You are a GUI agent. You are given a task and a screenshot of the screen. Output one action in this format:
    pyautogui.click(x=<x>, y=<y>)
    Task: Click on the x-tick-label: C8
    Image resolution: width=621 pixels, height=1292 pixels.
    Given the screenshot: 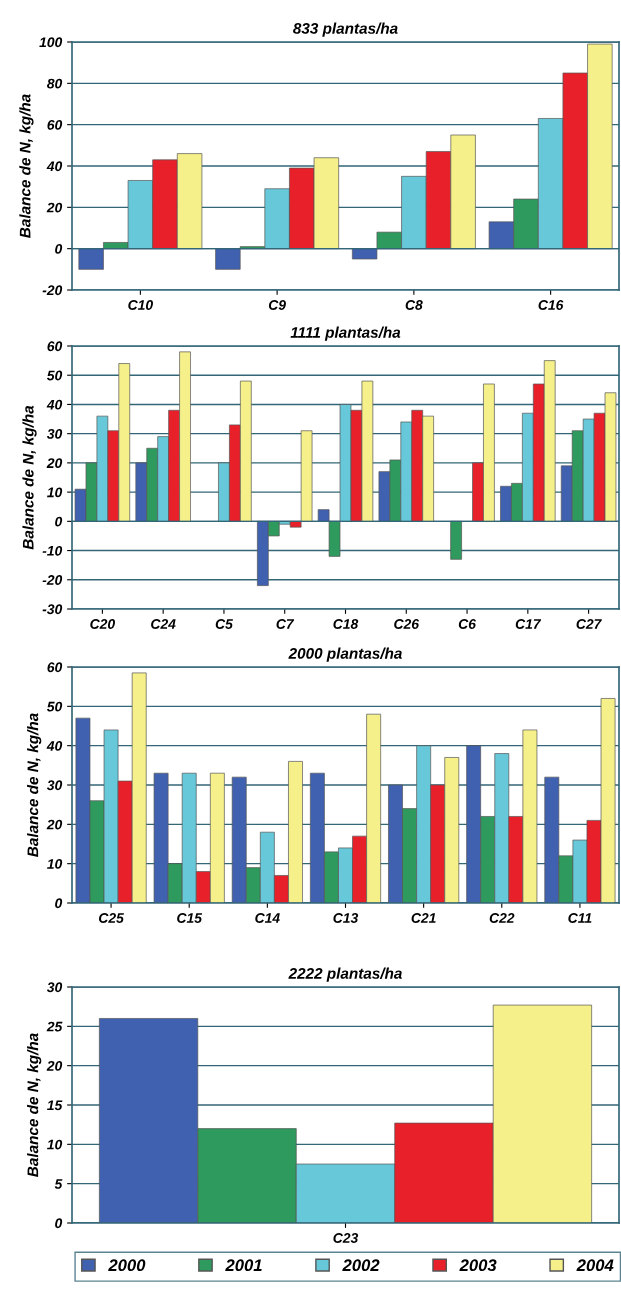 What is the action you would take?
    pyautogui.click(x=414, y=305)
    